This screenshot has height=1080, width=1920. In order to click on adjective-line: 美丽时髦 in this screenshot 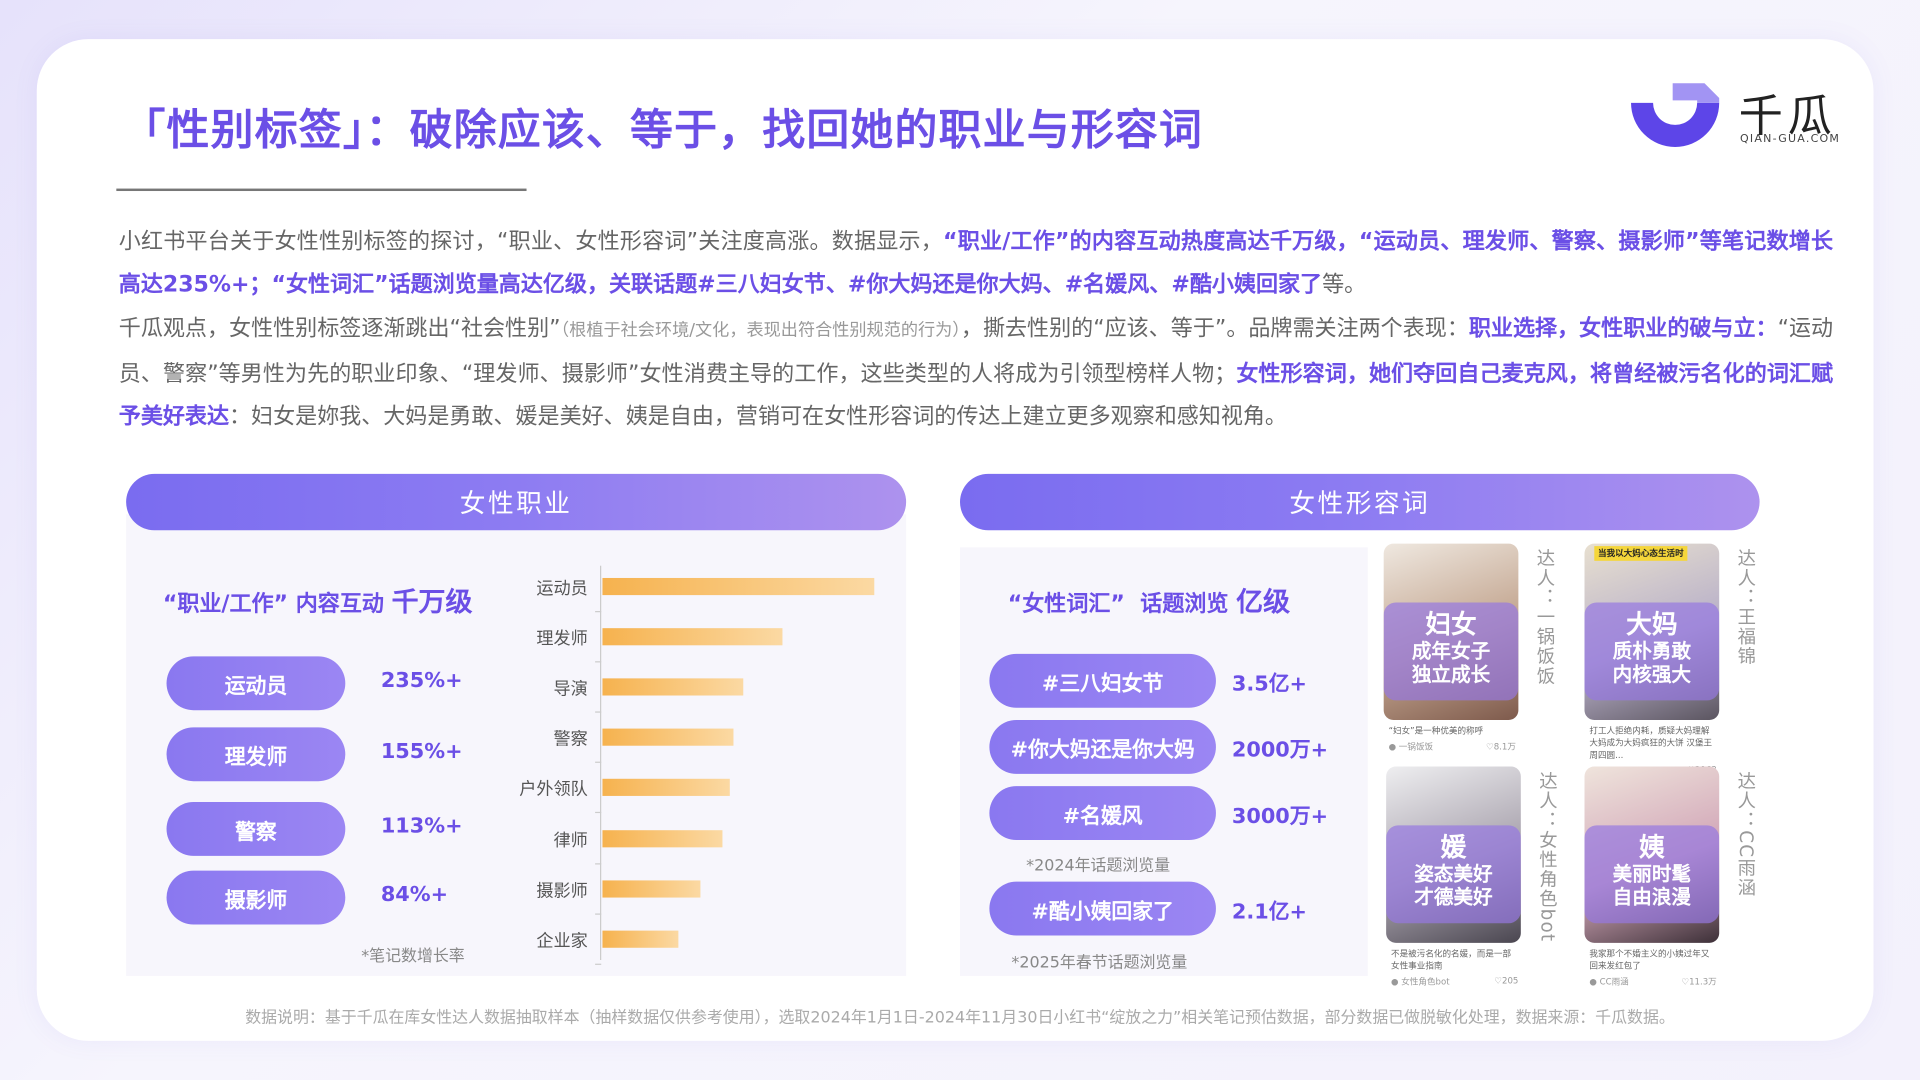, I will do `click(1652, 874)`.